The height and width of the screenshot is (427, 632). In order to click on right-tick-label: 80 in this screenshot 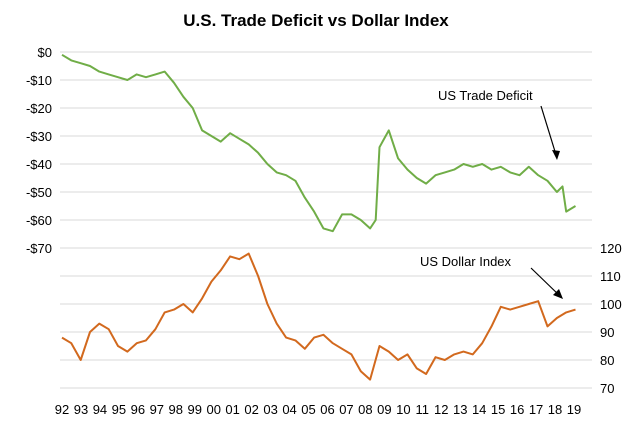, I will do `click(607, 360)`.